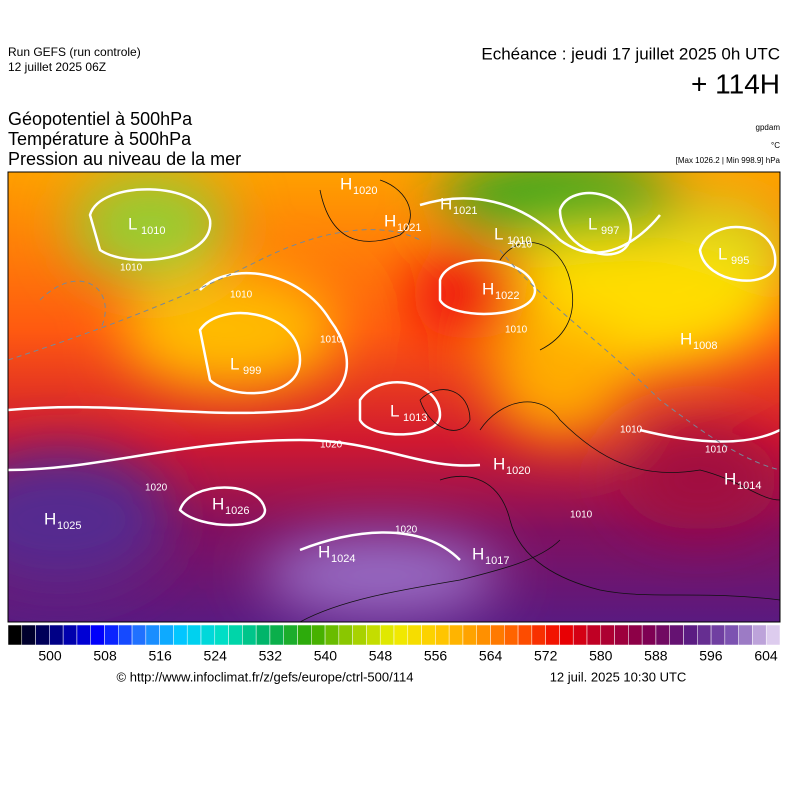  What do you see at coordinates (711, 656) in the screenshot?
I see `colorbar-tick-label: 596` at bounding box center [711, 656].